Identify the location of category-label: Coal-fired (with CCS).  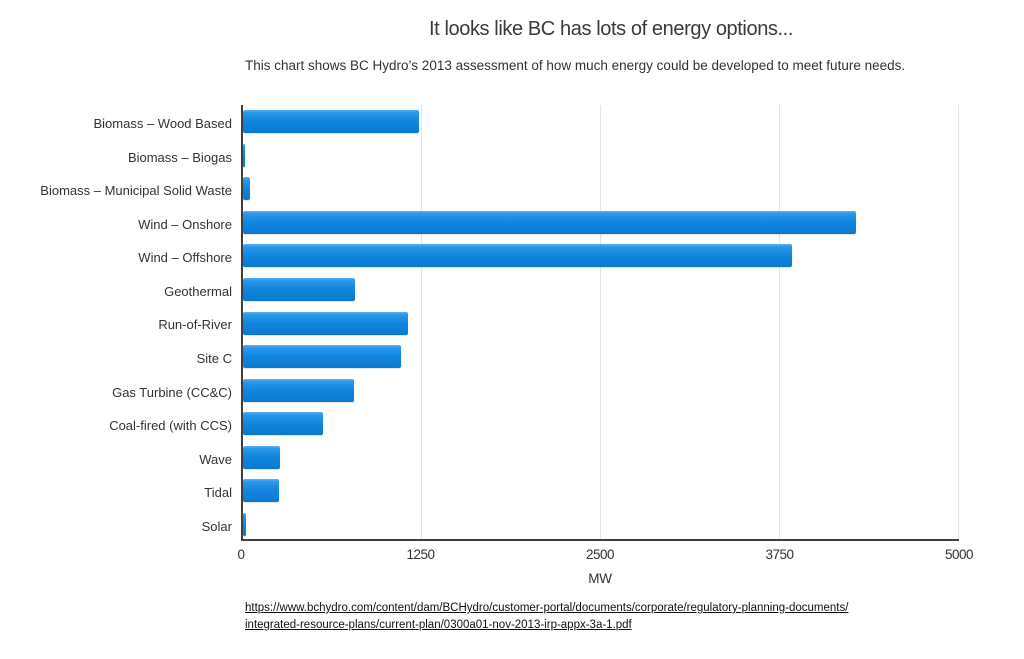
(170, 426).